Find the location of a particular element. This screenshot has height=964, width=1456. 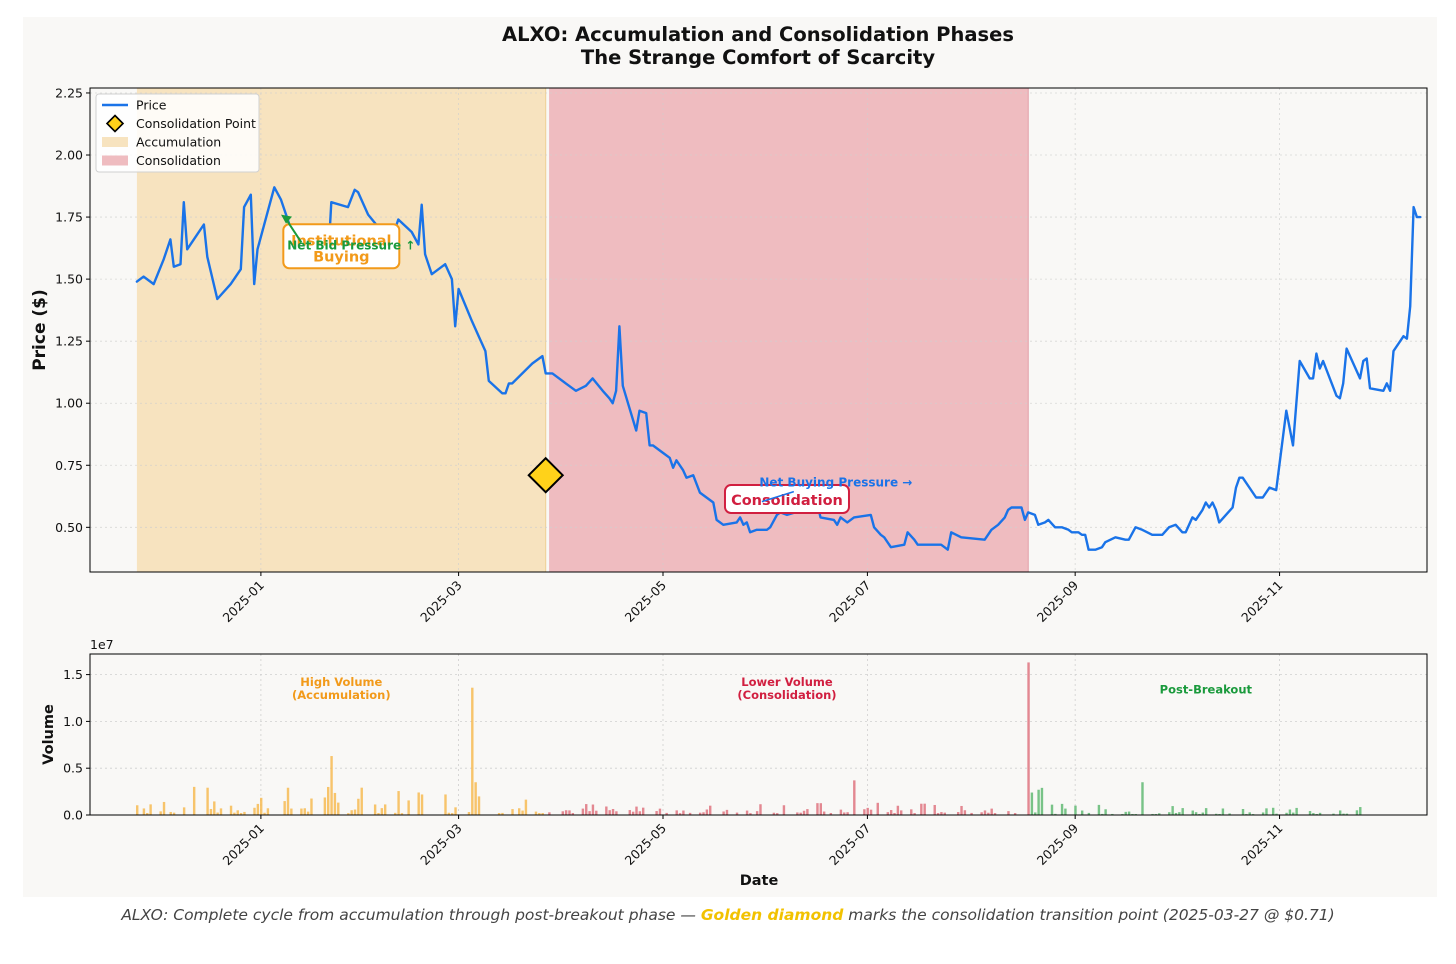

volume-xtick-label: 2025-09 is located at coordinates (1058, 844).